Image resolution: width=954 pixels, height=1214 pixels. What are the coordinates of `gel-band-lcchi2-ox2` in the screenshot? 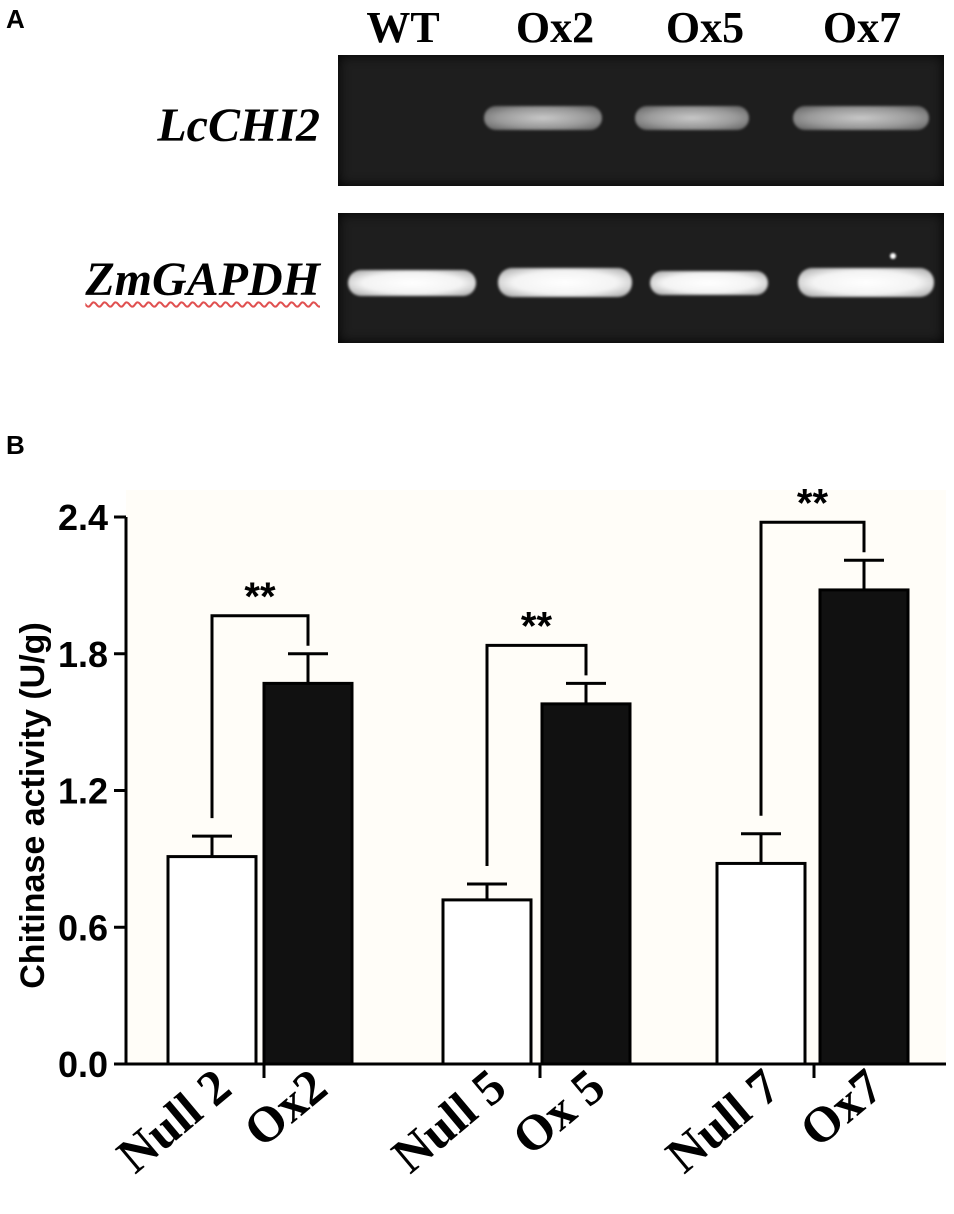 It's located at (543, 118).